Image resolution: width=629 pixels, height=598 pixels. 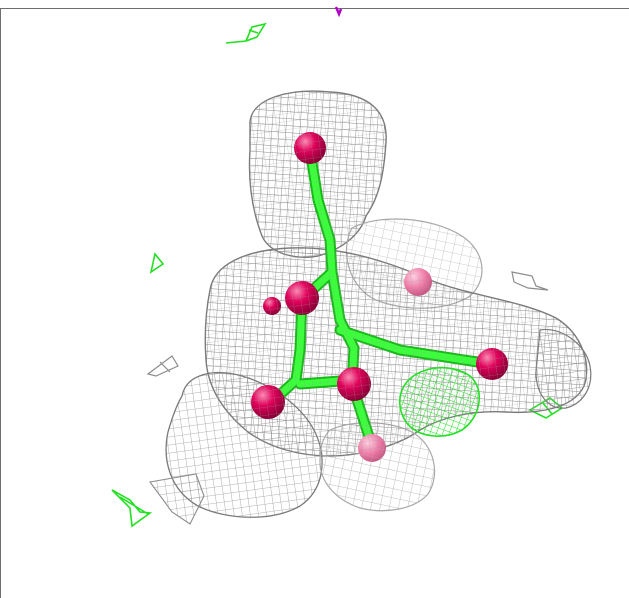 What do you see at coordinates (314, 8) in the screenshot?
I see `viewport-top-border` at bounding box center [314, 8].